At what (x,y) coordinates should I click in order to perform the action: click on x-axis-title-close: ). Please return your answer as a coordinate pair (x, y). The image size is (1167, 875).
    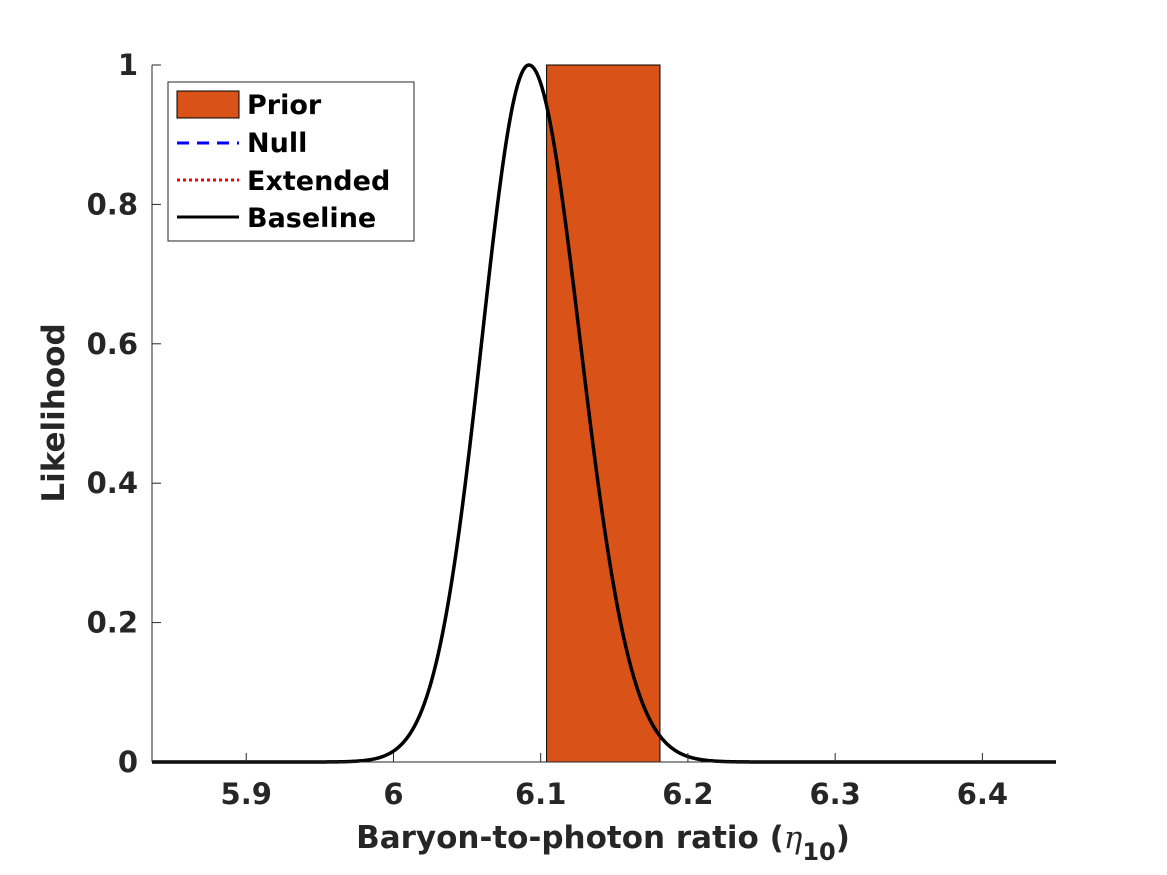
    Looking at the image, I should click on (843, 838).